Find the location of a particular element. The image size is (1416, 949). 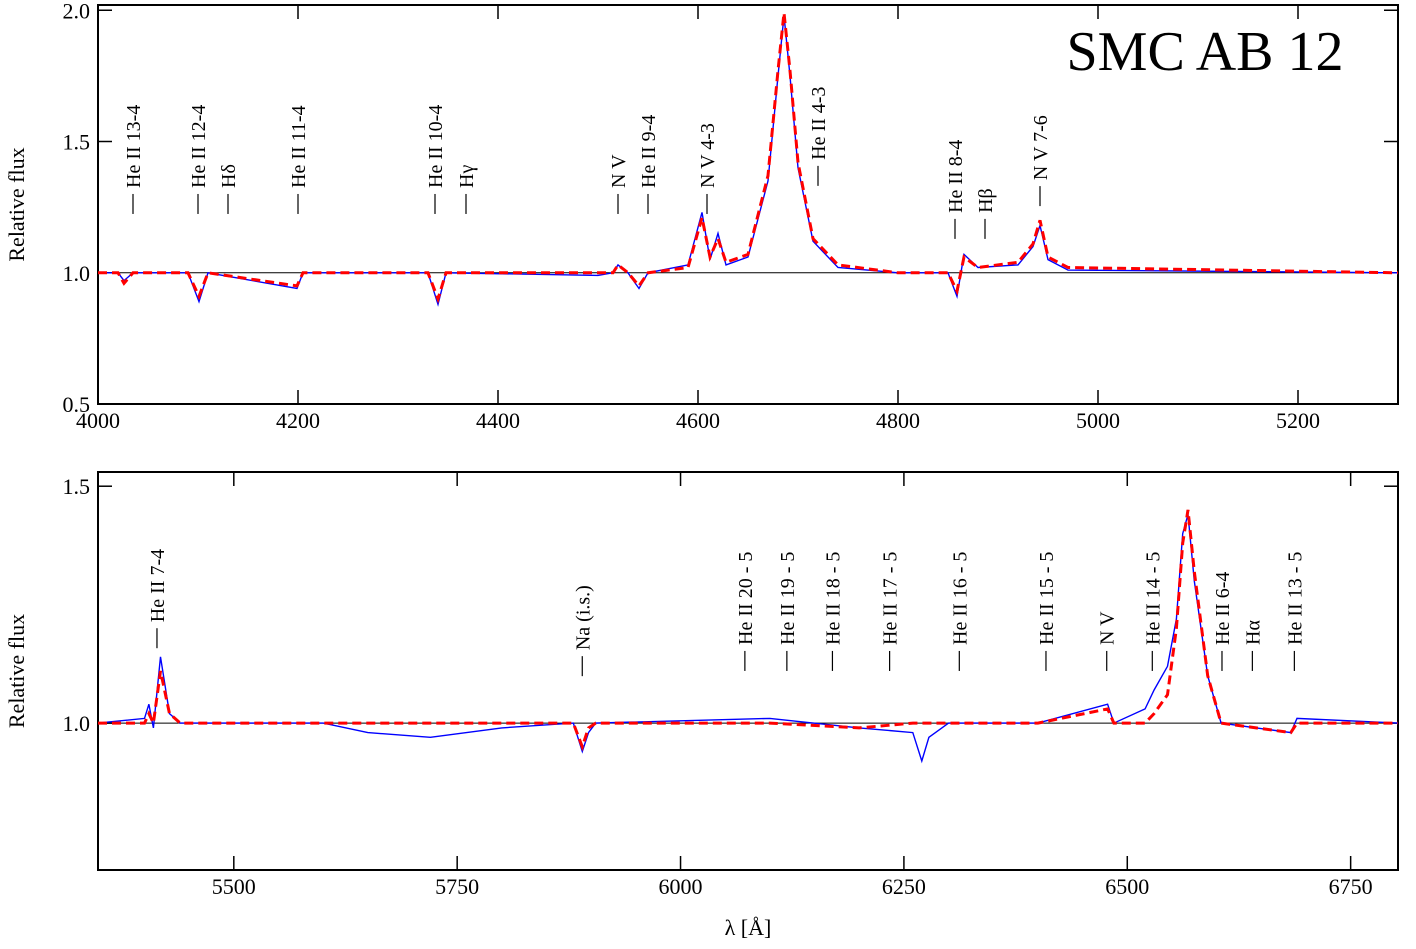

y-tick-label: 0.5 is located at coordinates (77, 404).